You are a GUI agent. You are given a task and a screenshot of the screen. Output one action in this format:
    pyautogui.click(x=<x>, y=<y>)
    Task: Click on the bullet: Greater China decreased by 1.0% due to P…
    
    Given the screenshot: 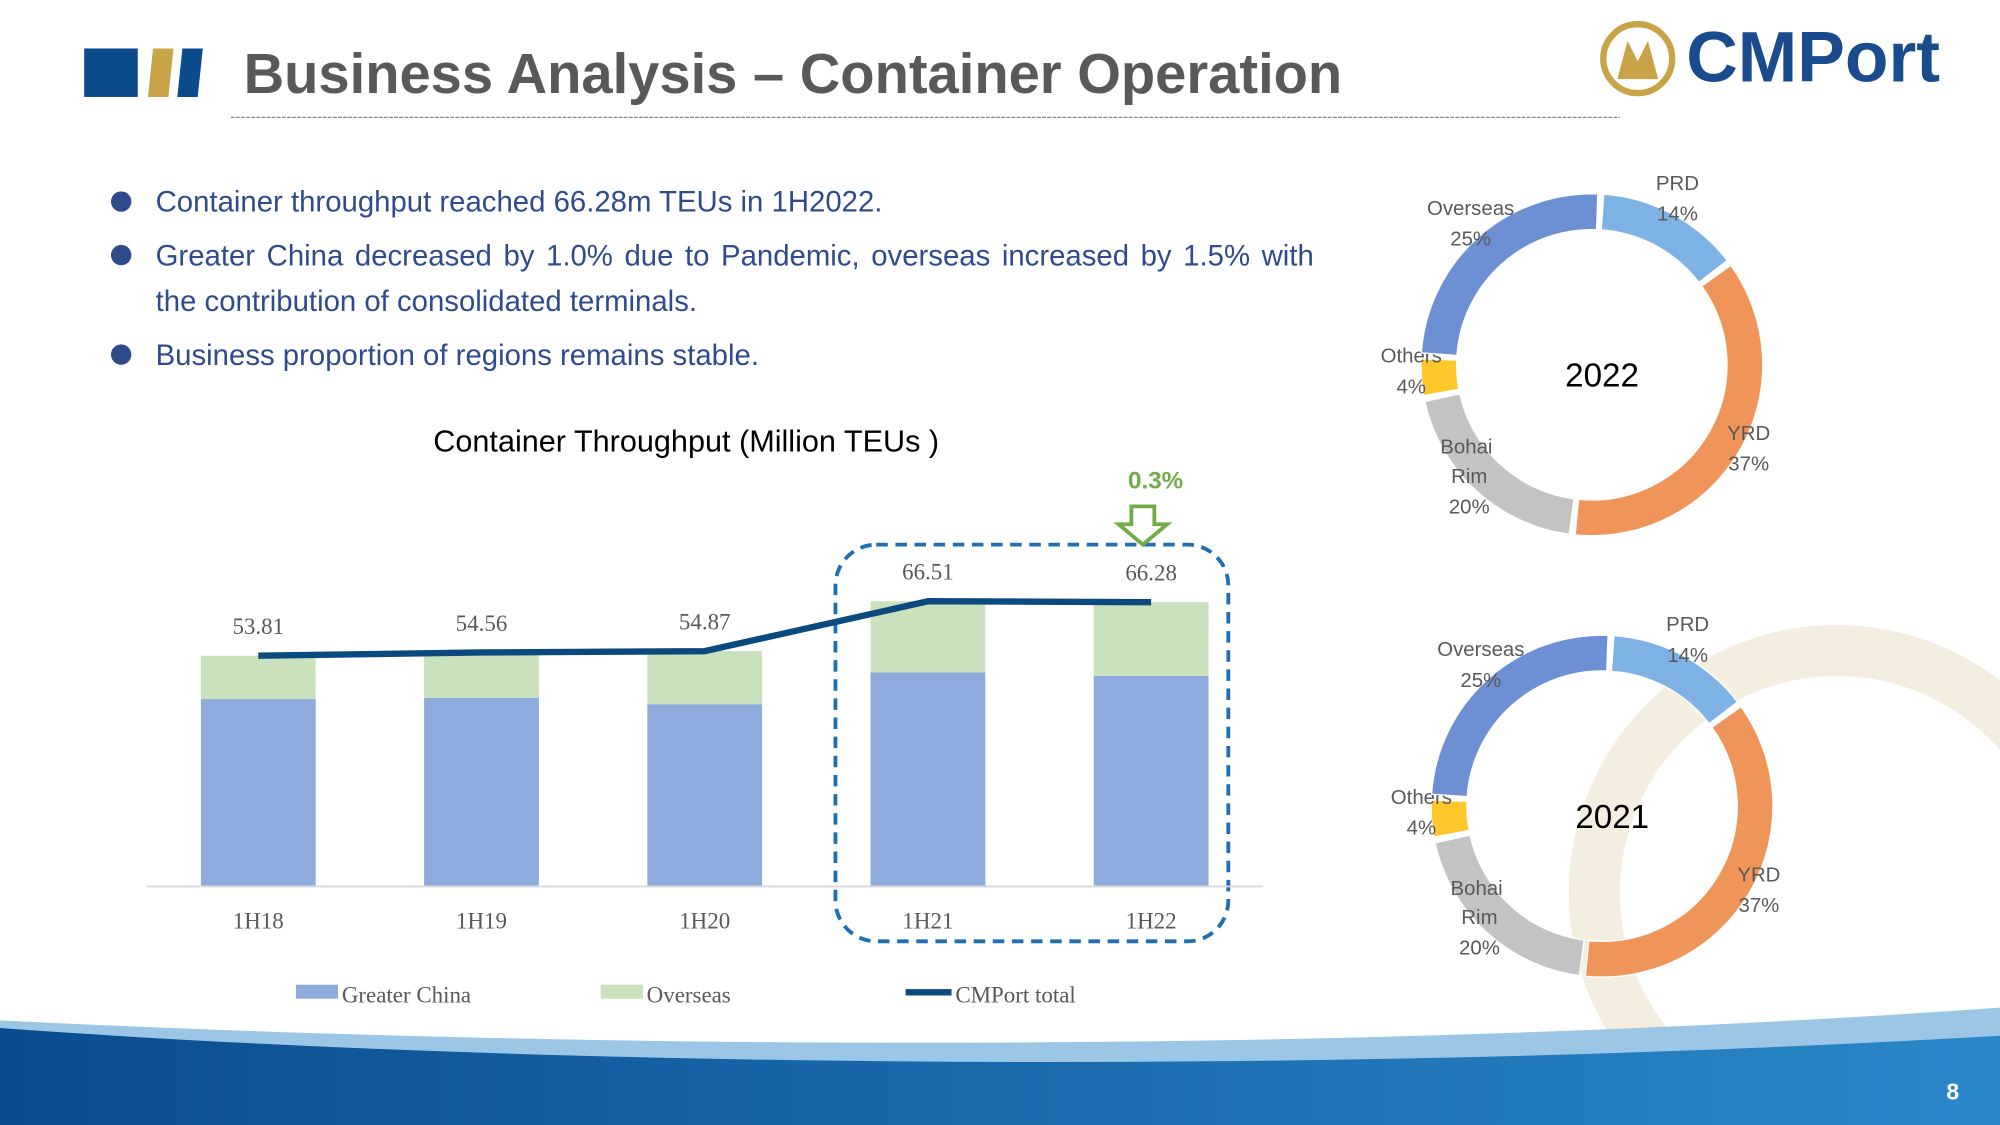 What is the action you would take?
    pyautogui.click(x=711, y=278)
    